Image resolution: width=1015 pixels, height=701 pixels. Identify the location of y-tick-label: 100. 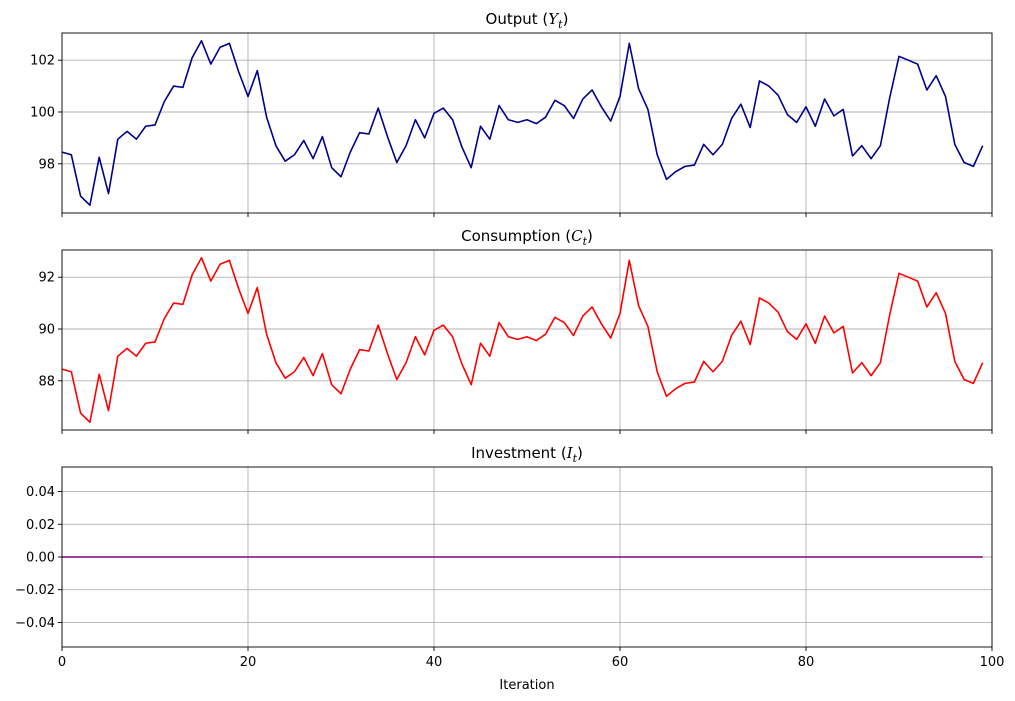
(42, 112).